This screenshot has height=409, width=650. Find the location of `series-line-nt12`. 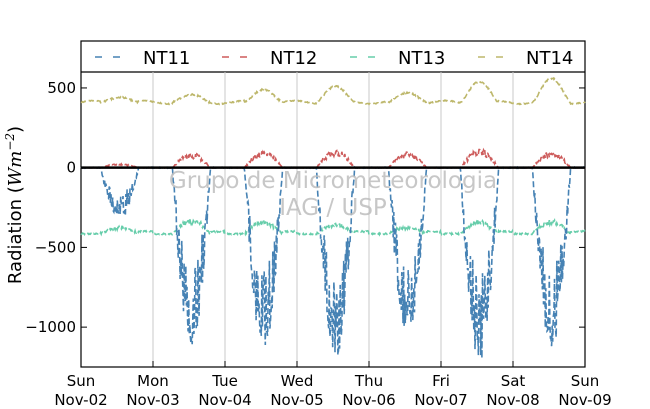

series-line-nt12 is located at coordinates (333, 158).